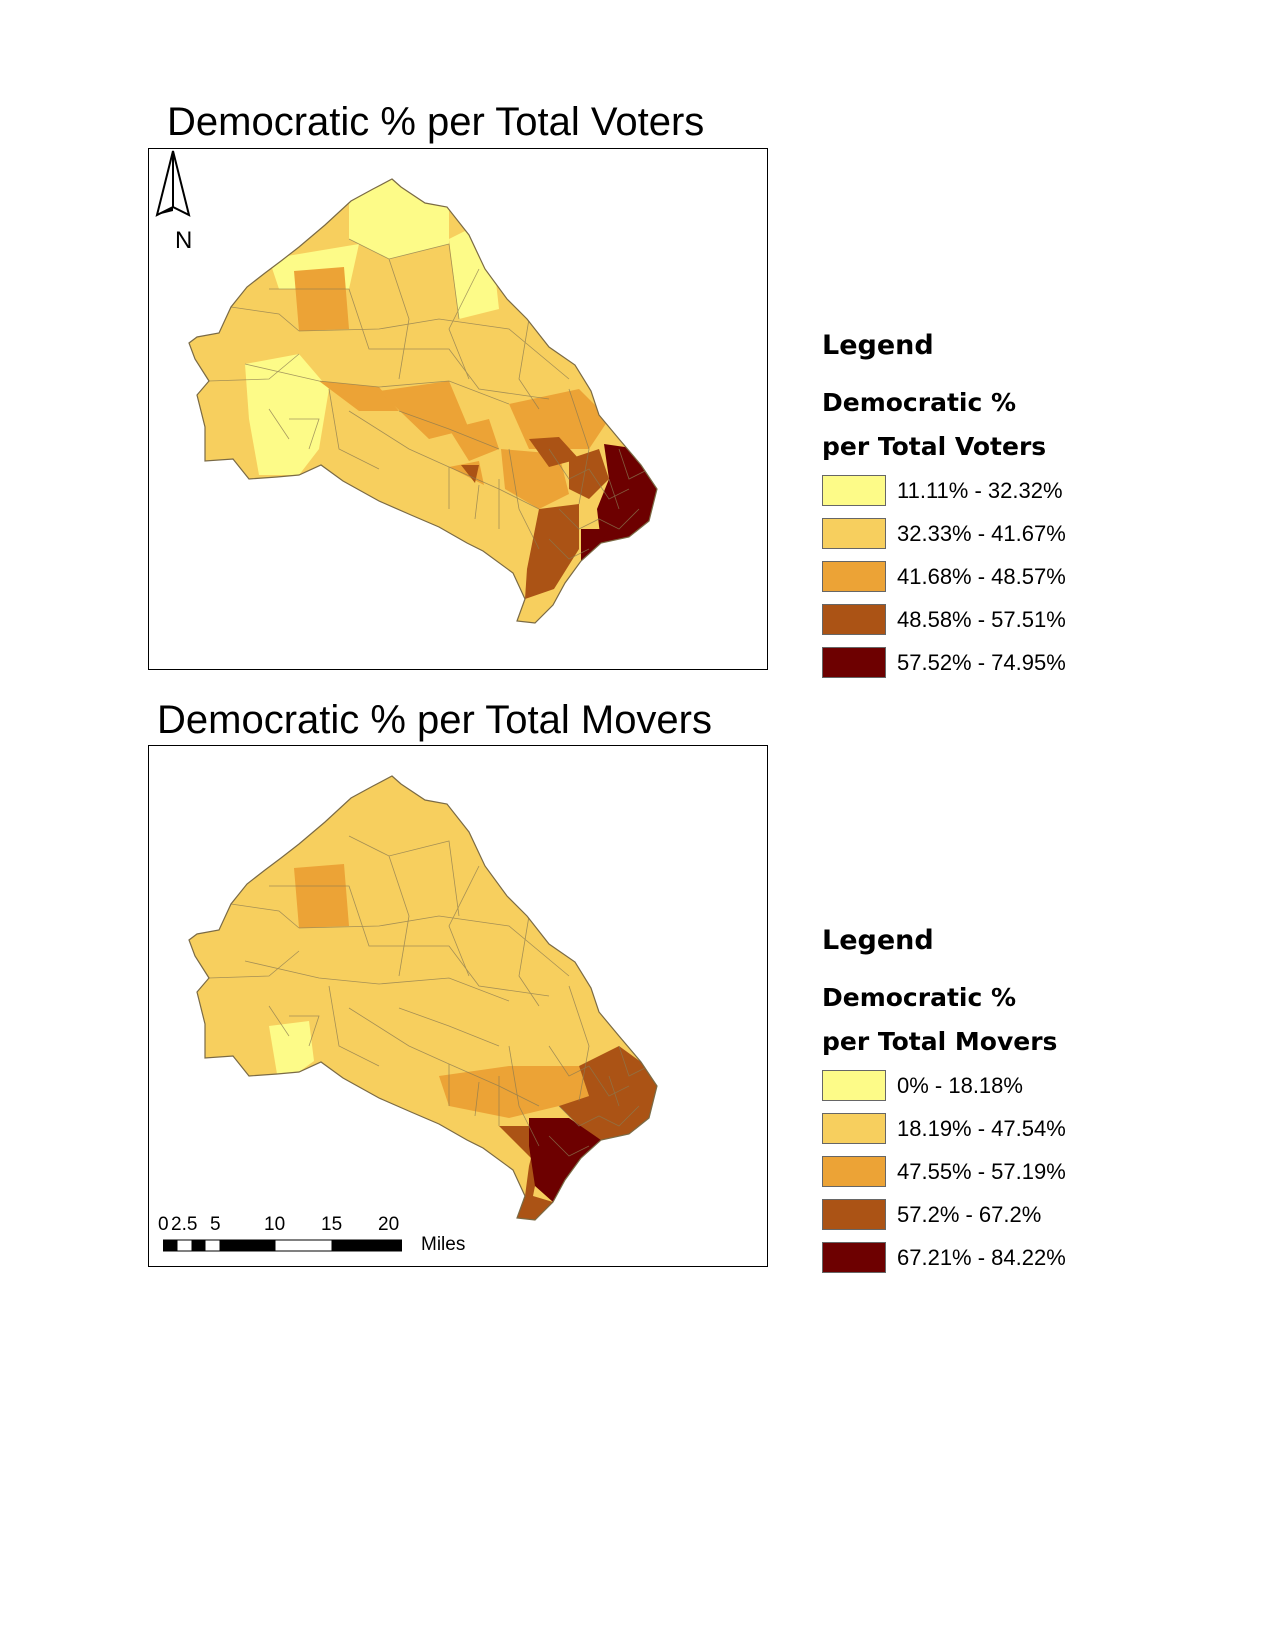 Image resolution: width=1275 pixels, height=1650 pixels. I want to click on legend-item: 57.52% - 74.95%, so click(944, 662).